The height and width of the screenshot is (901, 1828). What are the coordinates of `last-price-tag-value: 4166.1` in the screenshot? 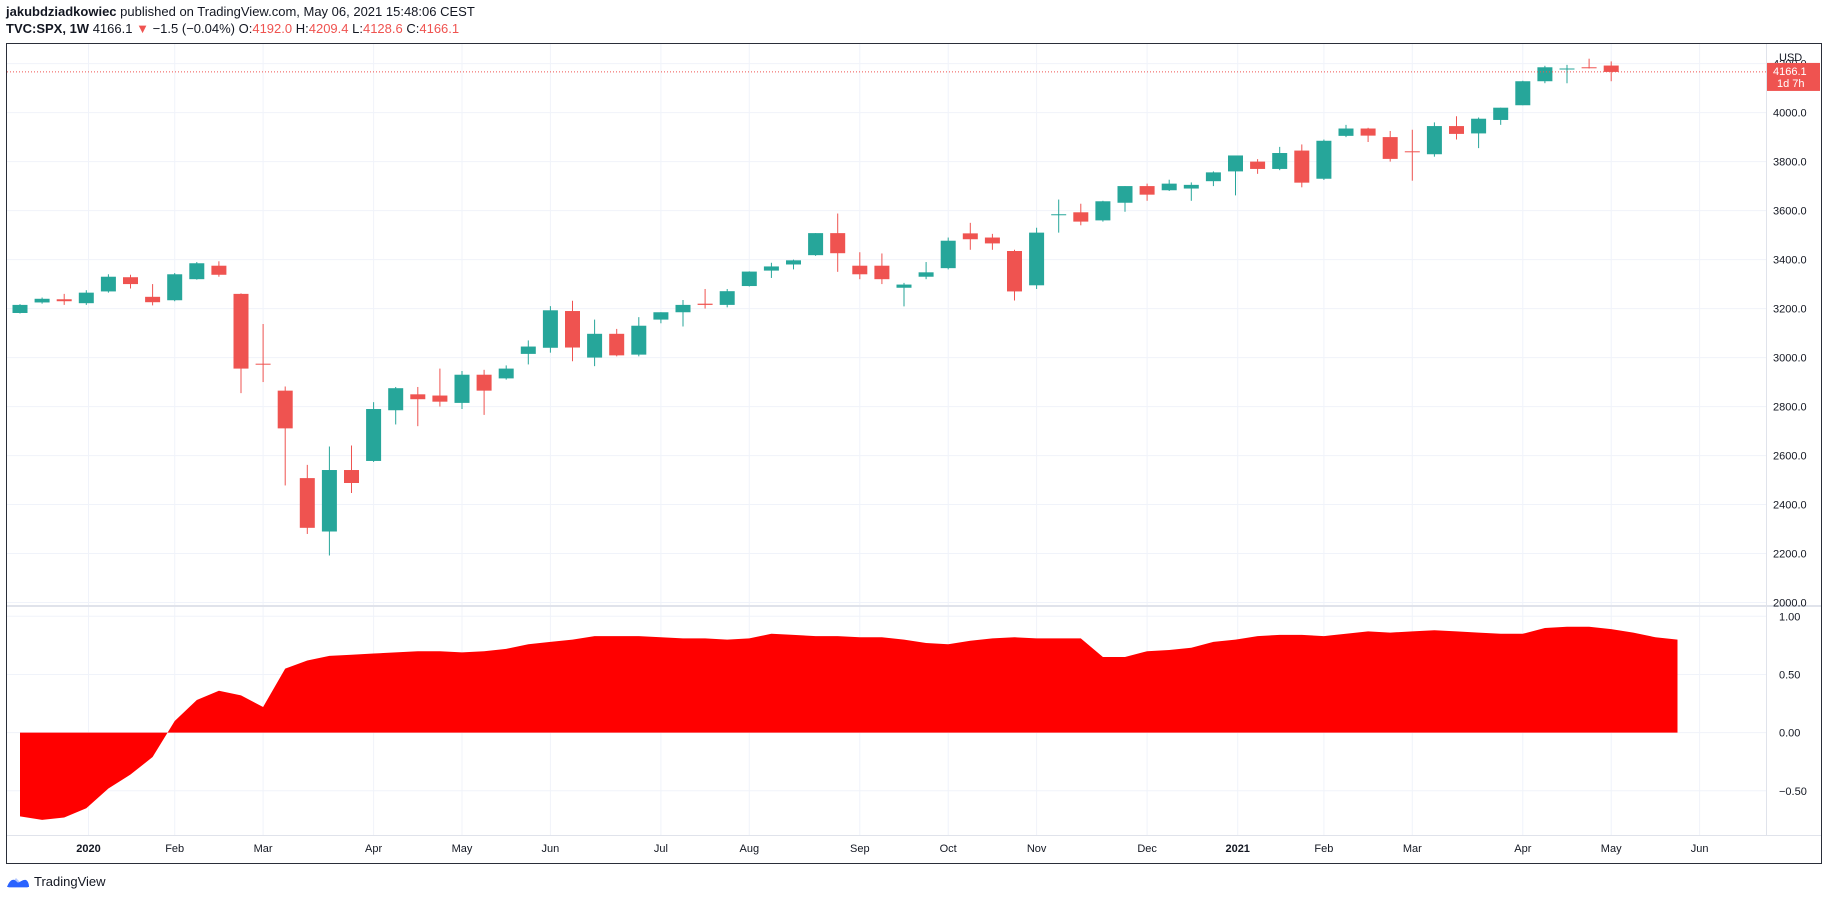 It's located at (1790, 72).